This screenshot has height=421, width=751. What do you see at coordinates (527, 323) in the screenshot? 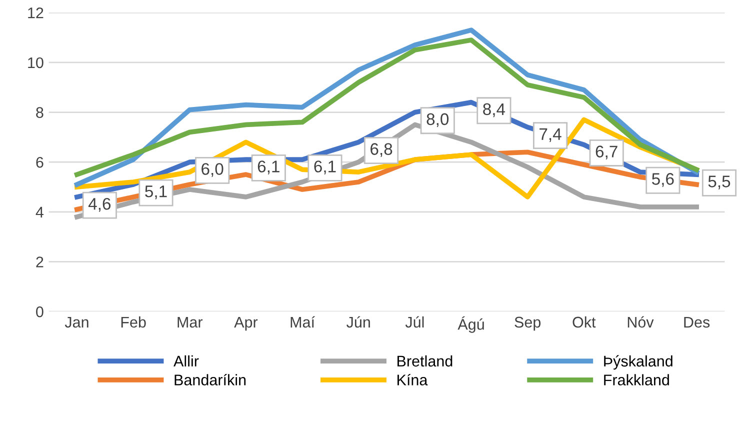
I see `x-tick-label: Sep` at bounding box center [527, 323].